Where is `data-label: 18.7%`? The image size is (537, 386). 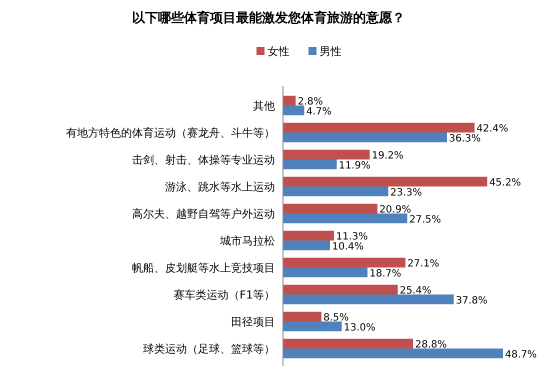 data-label: 18.7% is located at coordinates (385, 274).